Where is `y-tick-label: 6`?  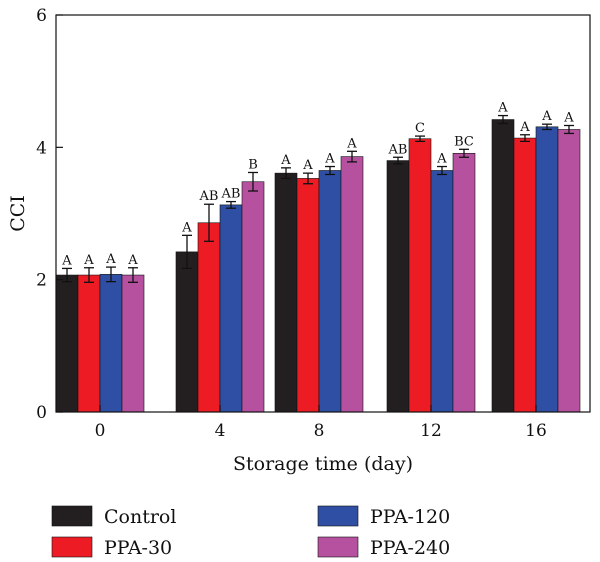
y-tick-label: 6 is located at coordinates (41, 16).